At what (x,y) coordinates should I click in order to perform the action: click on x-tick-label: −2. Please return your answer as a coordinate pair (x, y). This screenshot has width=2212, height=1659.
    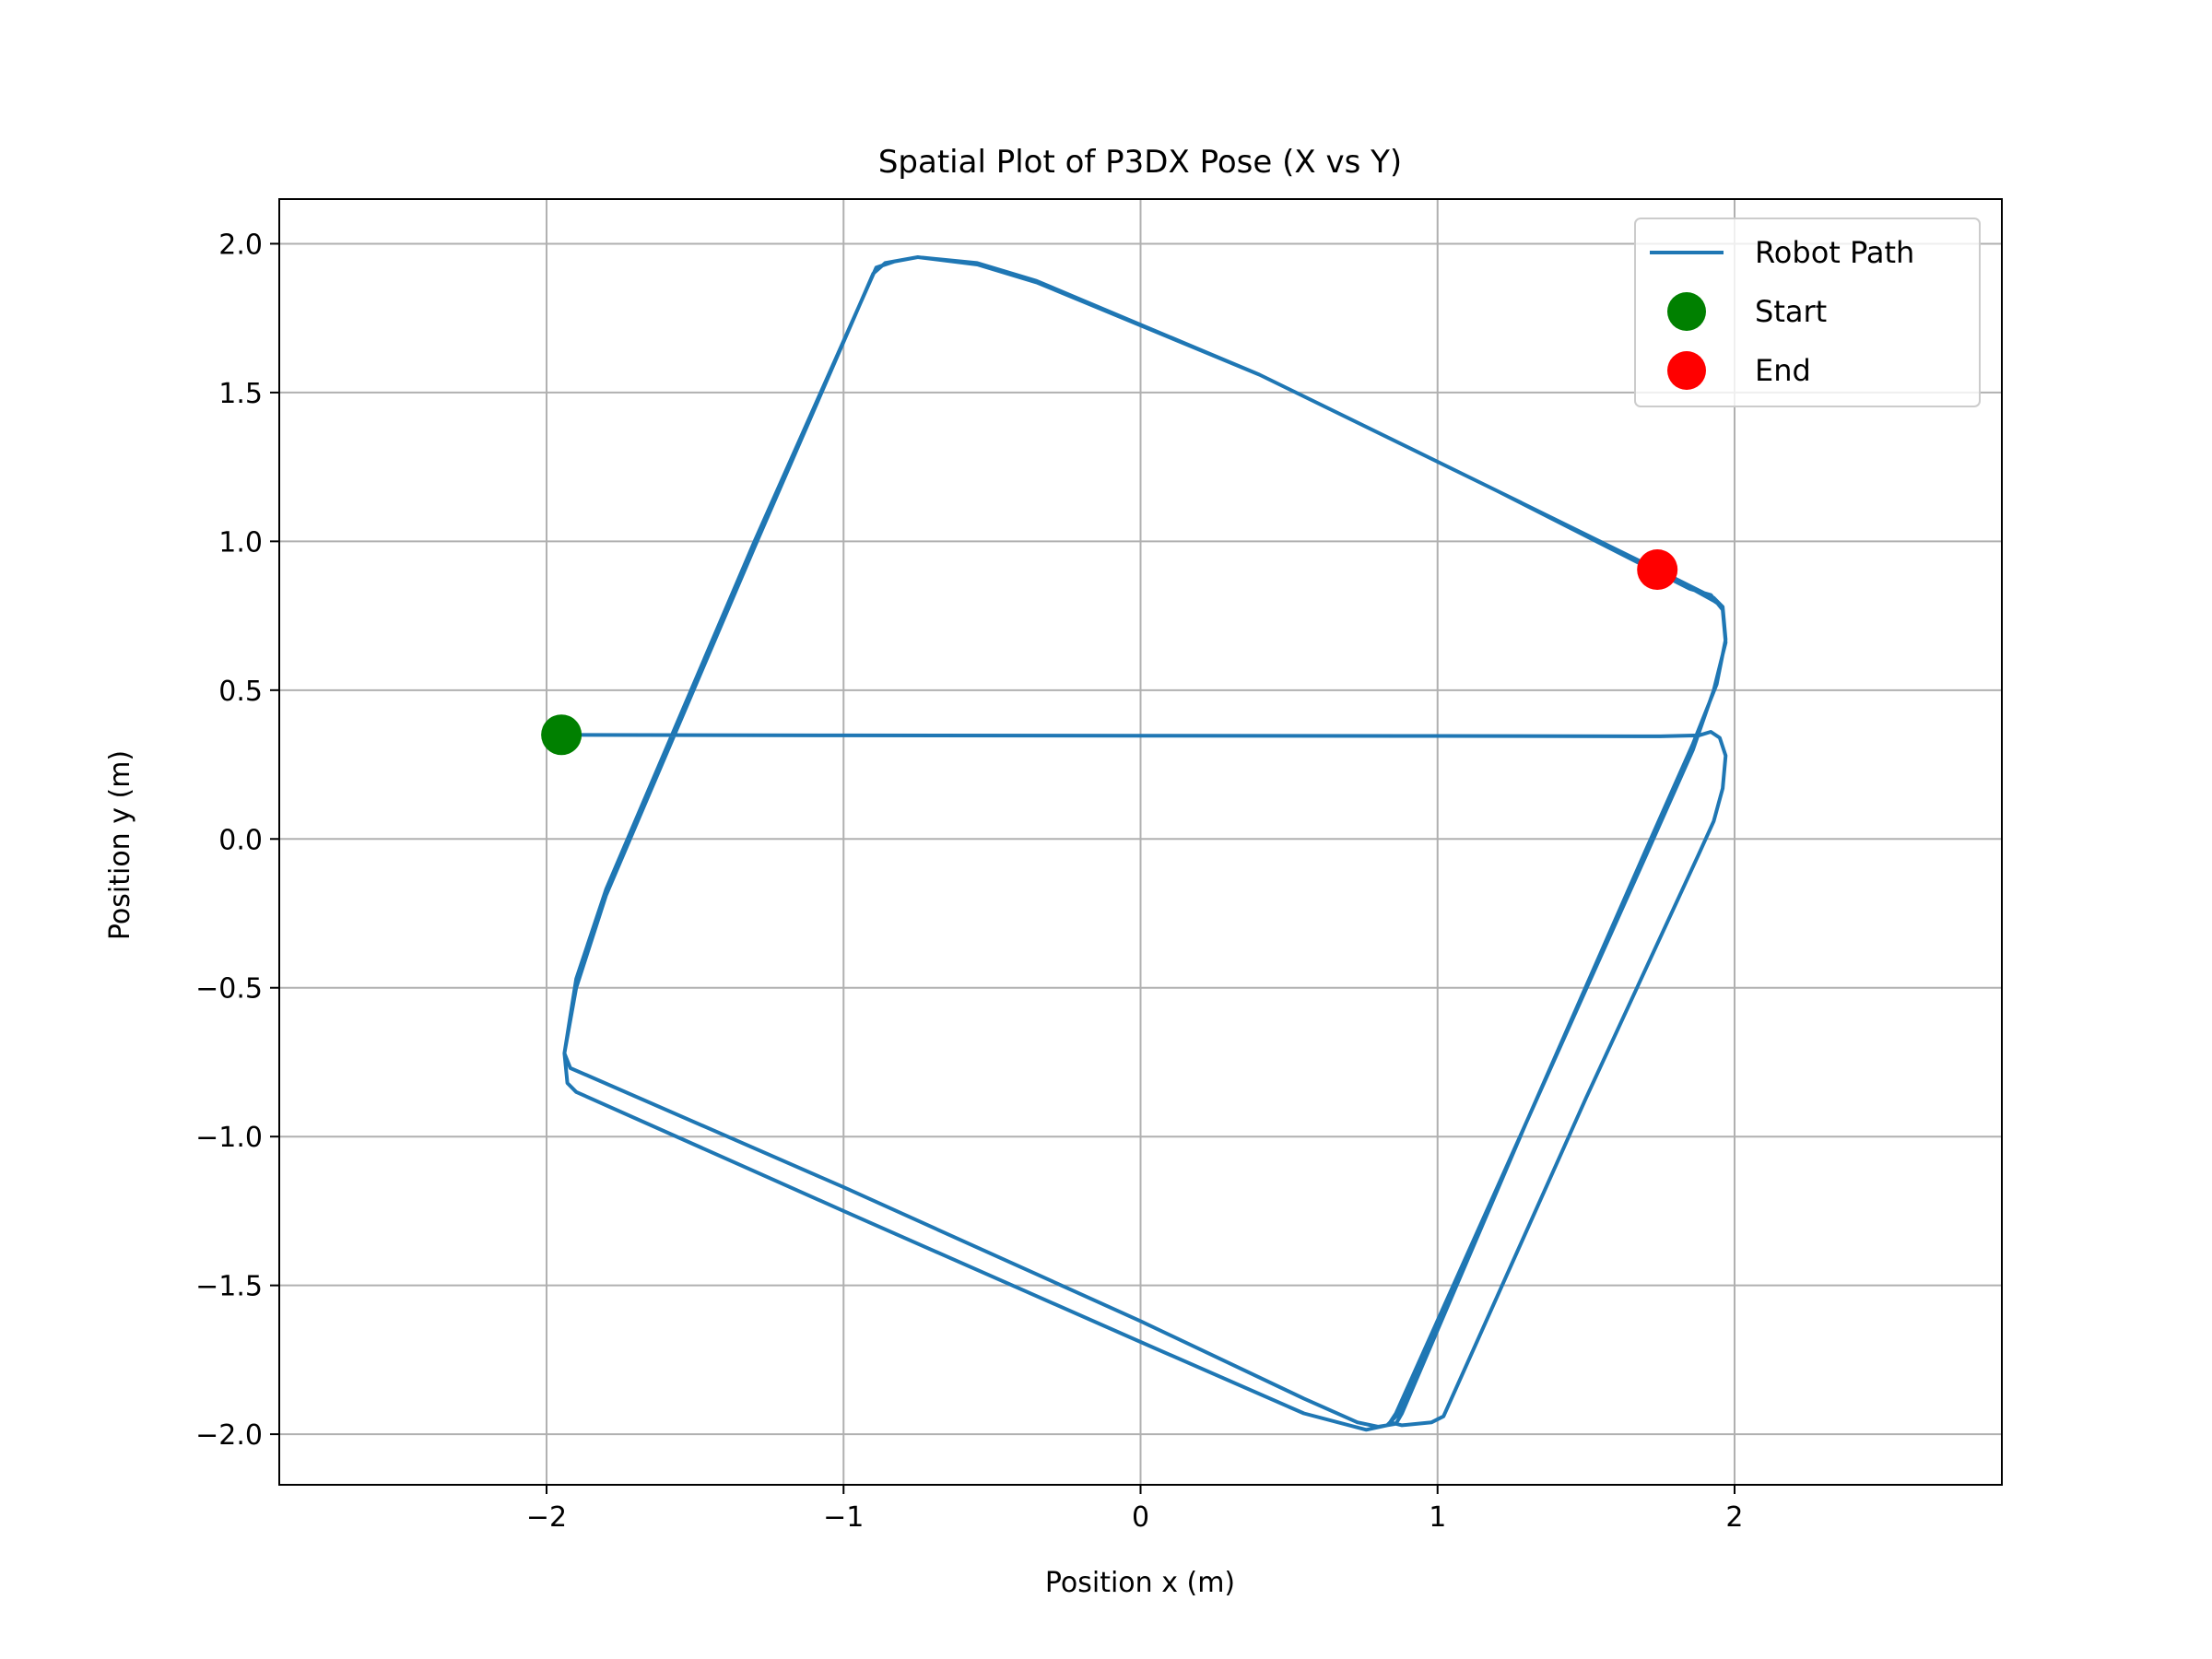
    Looking at the image, I should click on (546, 1517).